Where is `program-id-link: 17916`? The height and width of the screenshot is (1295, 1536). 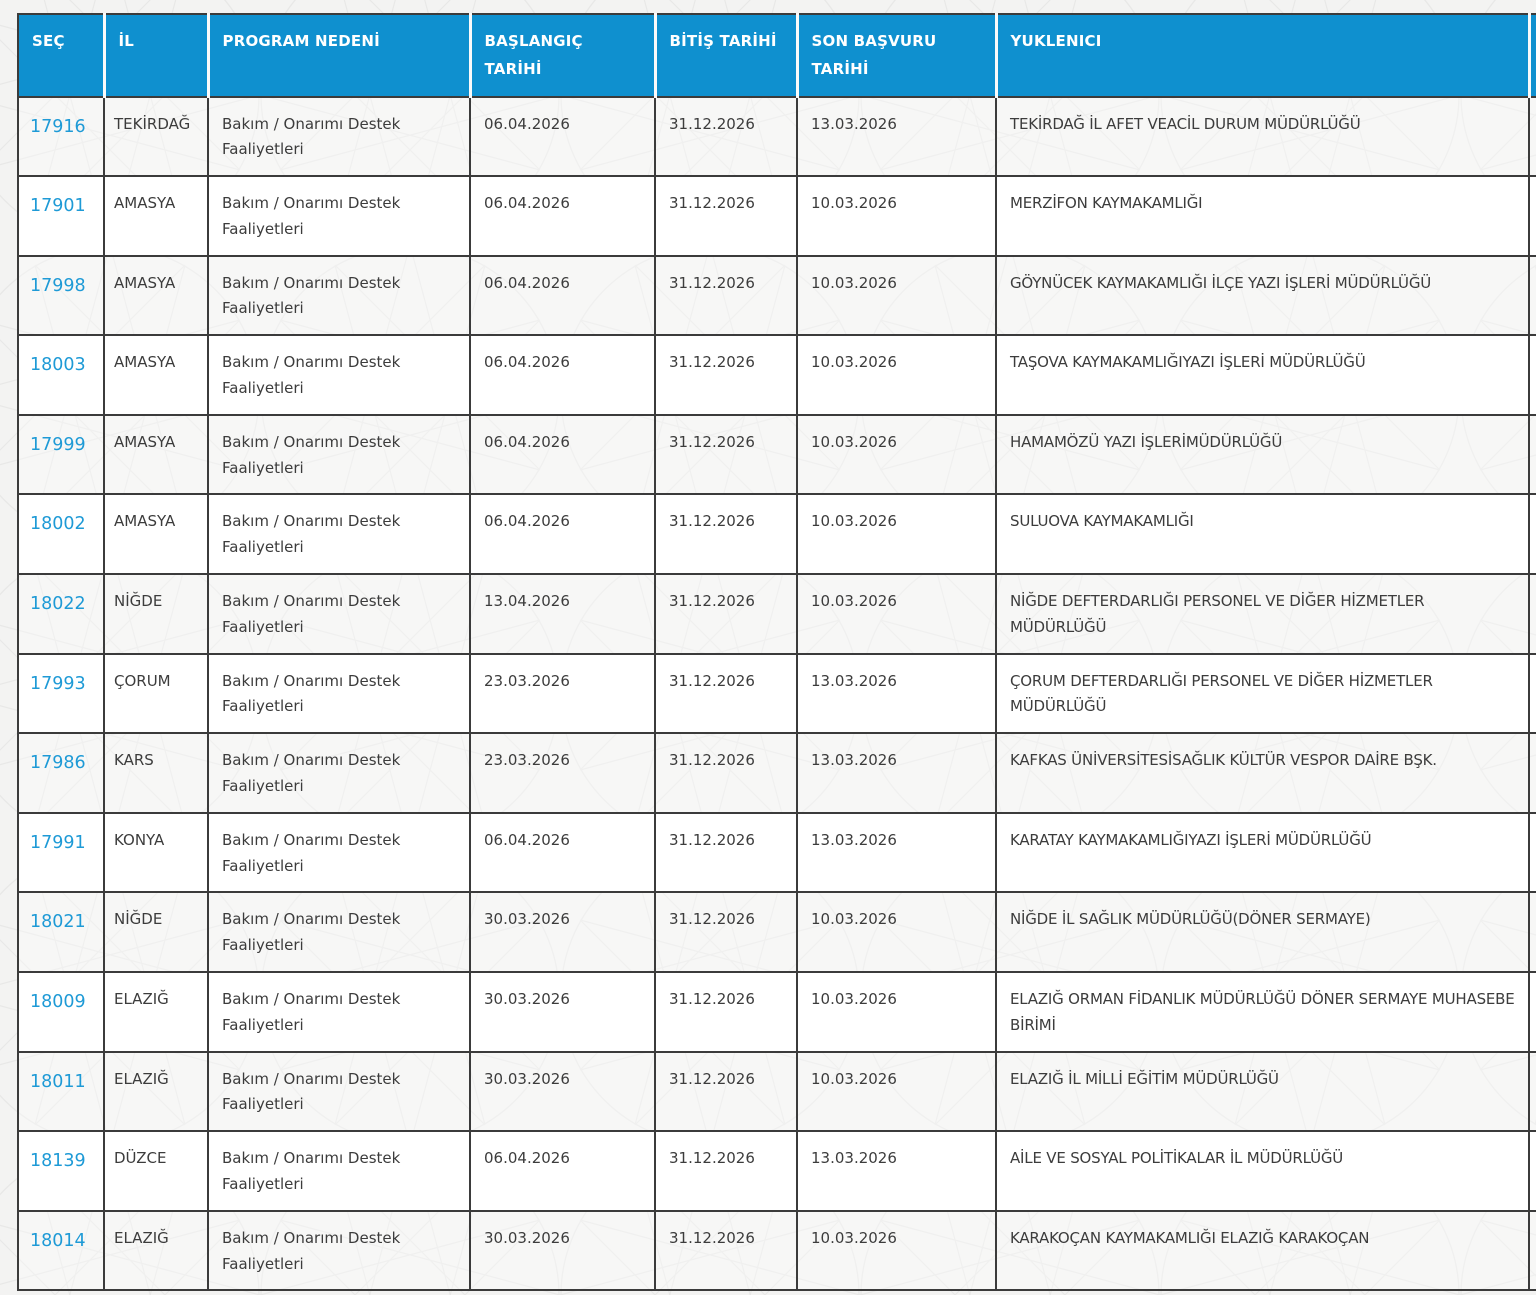
program-id-link: 17916 is located at coordinates (58, 126).